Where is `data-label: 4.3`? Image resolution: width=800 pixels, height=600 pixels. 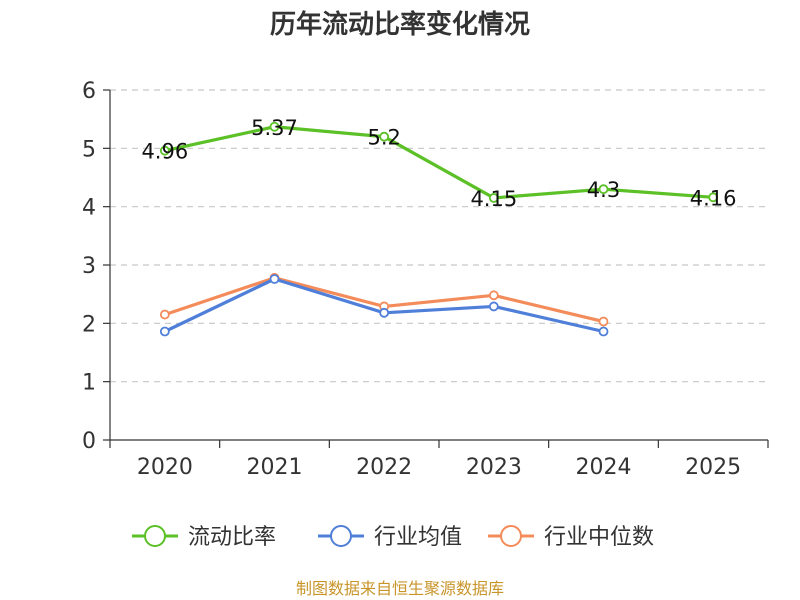
data-label: 4.3 is located at coordinates (603, 190).